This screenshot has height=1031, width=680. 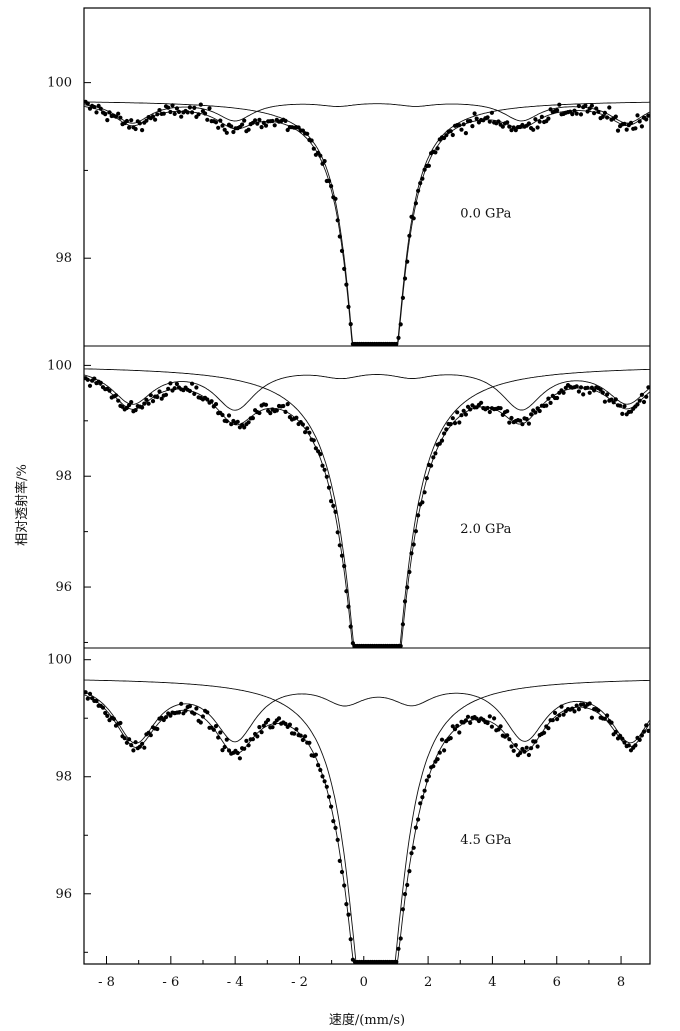 What do you see at coordinates (367, 1020) in the screenshot?
I see `x-axis-title: 速度/(mm/s)` at bounding box center [367, 1020].